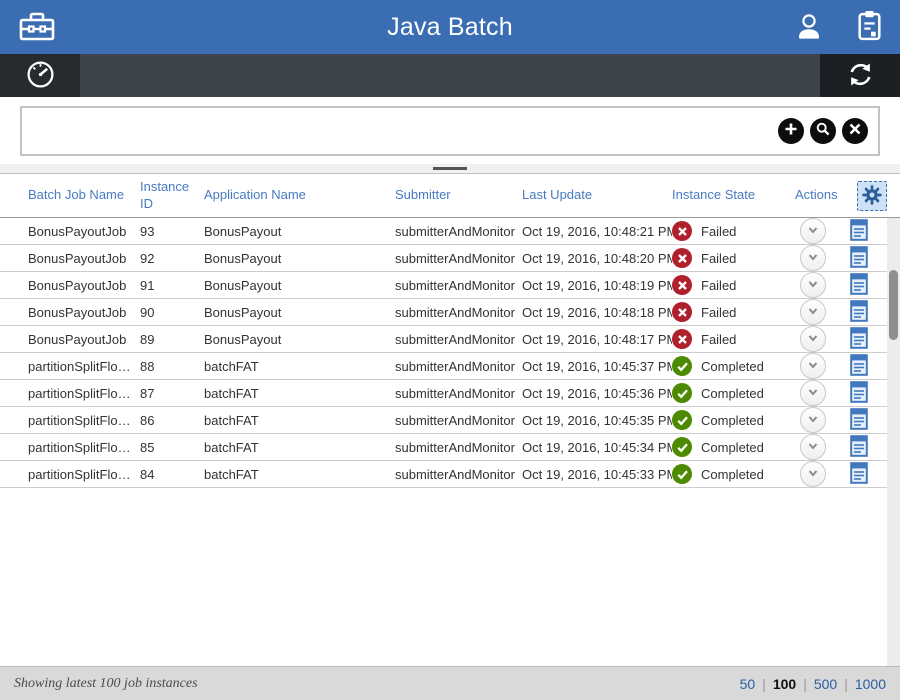 The width and height of the screenshot is (900, 700). I want to click on gear-icon, so click(872, 196).